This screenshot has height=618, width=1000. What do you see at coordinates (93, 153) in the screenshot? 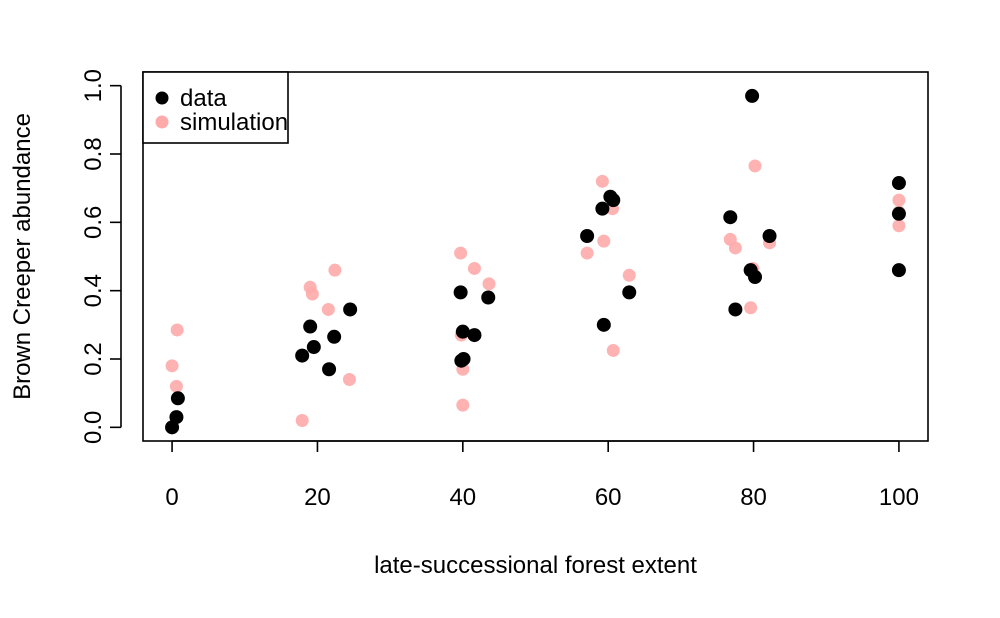
I see `y-tick-label: 0.8` at bounding box center [93, 153].